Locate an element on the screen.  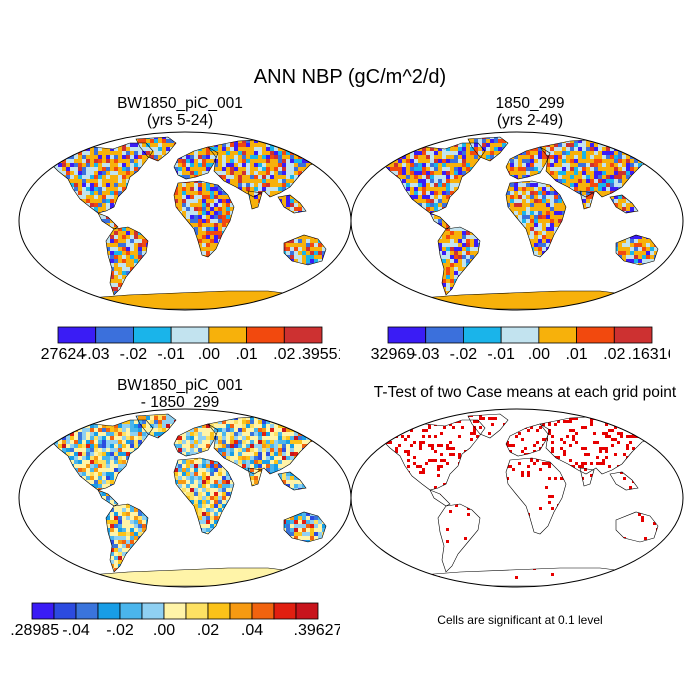
significance-note: Cells are significant at 0.1 level is located at coordinates (520, 620).